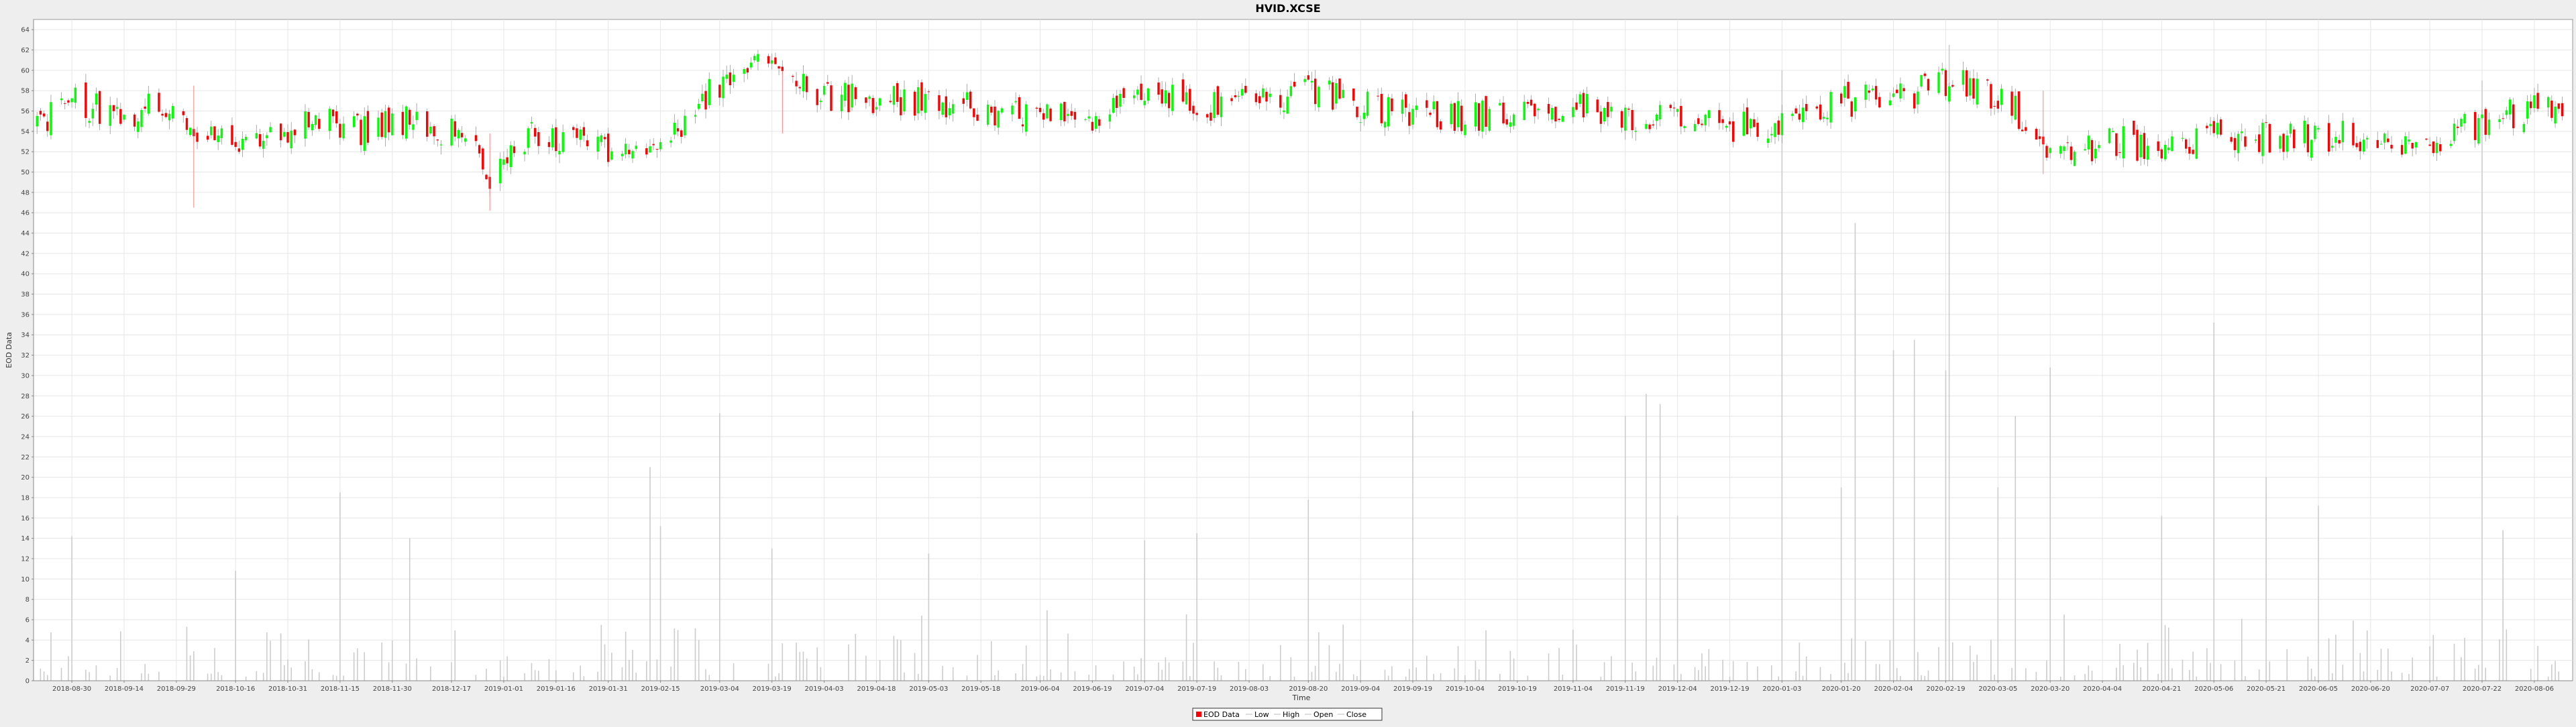 This screenshot has height=727, width=2576. What do you see at coordinates (503, 689) in the screenshot?
I see `x-tick-label: 2019-01-01` at bounding box center [503, 689].